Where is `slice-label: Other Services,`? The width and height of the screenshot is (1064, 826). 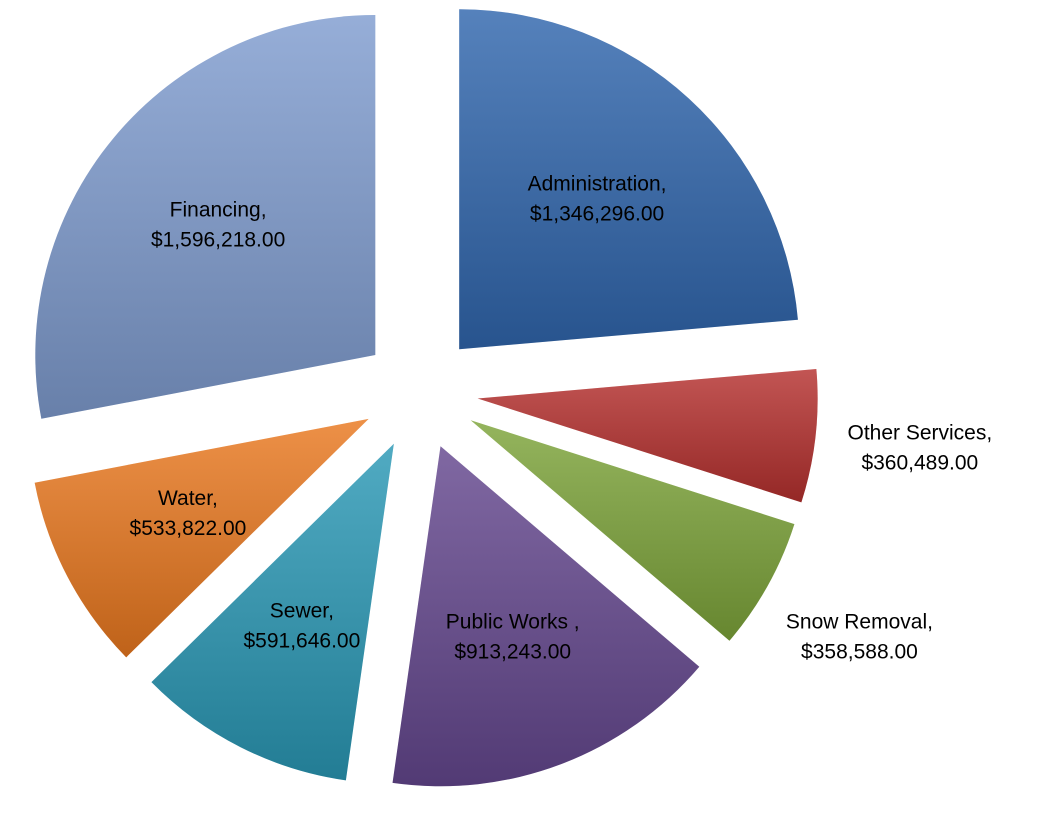 slice-label: Other Services, is located at coordinates (919, 433).